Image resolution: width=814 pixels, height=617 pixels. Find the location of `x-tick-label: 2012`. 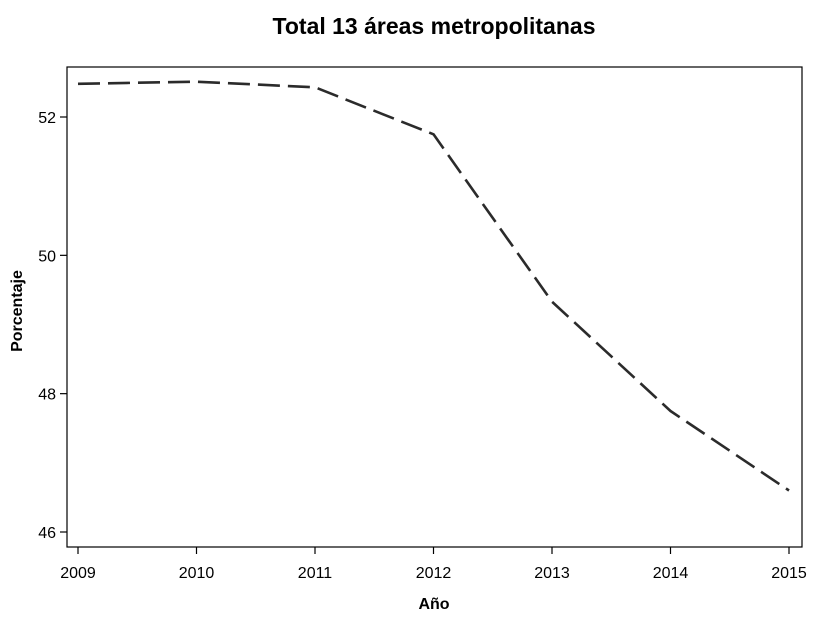

x-tick-label: 2012 is located at coordinates (434, 573).